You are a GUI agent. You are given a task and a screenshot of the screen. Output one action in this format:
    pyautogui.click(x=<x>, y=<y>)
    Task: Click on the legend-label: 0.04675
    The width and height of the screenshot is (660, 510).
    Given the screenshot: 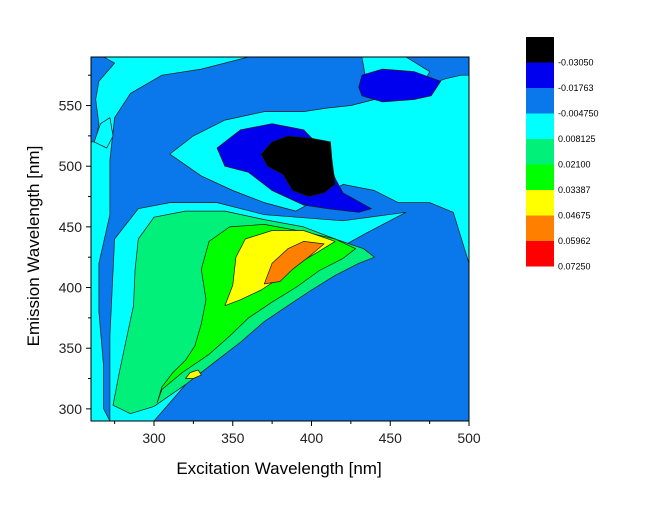 What is the action you would take?
    pyautogui.click(x=574, y=216)
    